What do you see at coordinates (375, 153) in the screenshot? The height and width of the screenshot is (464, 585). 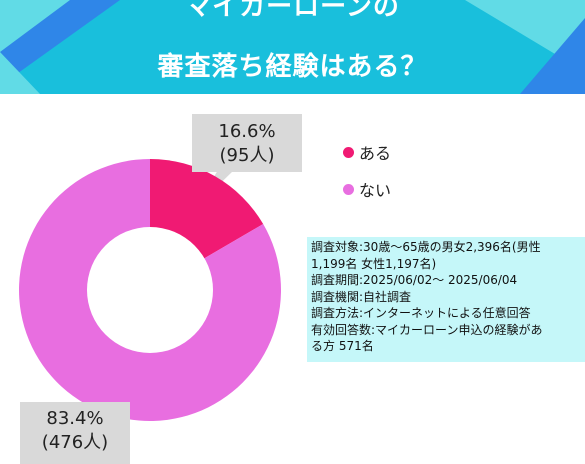 I see `legend-label-aru: ある` at bounding box center [375, 153].